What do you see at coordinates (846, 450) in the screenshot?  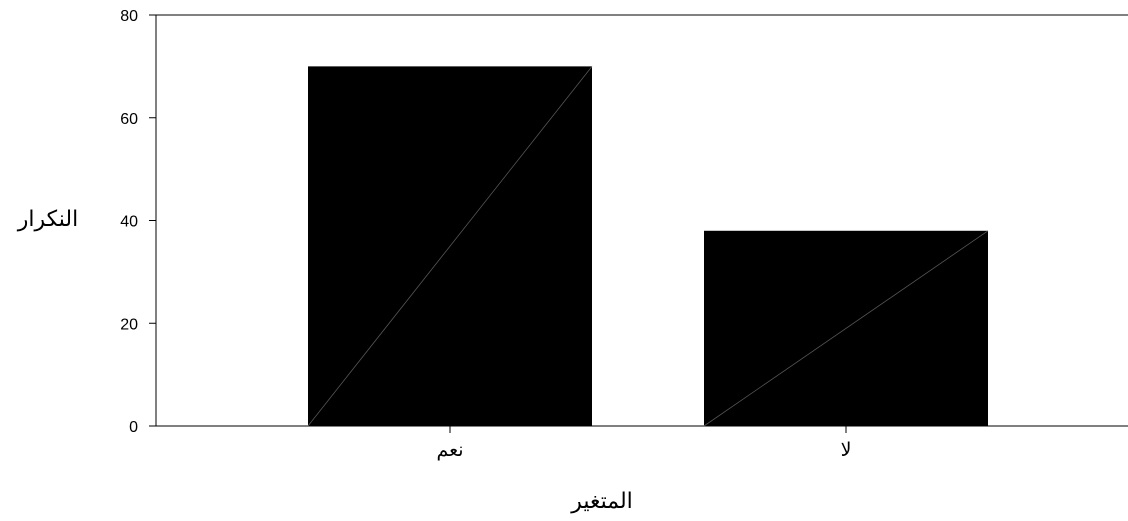 I see `x-tick-label: لا` at bounding box center [846, 450].